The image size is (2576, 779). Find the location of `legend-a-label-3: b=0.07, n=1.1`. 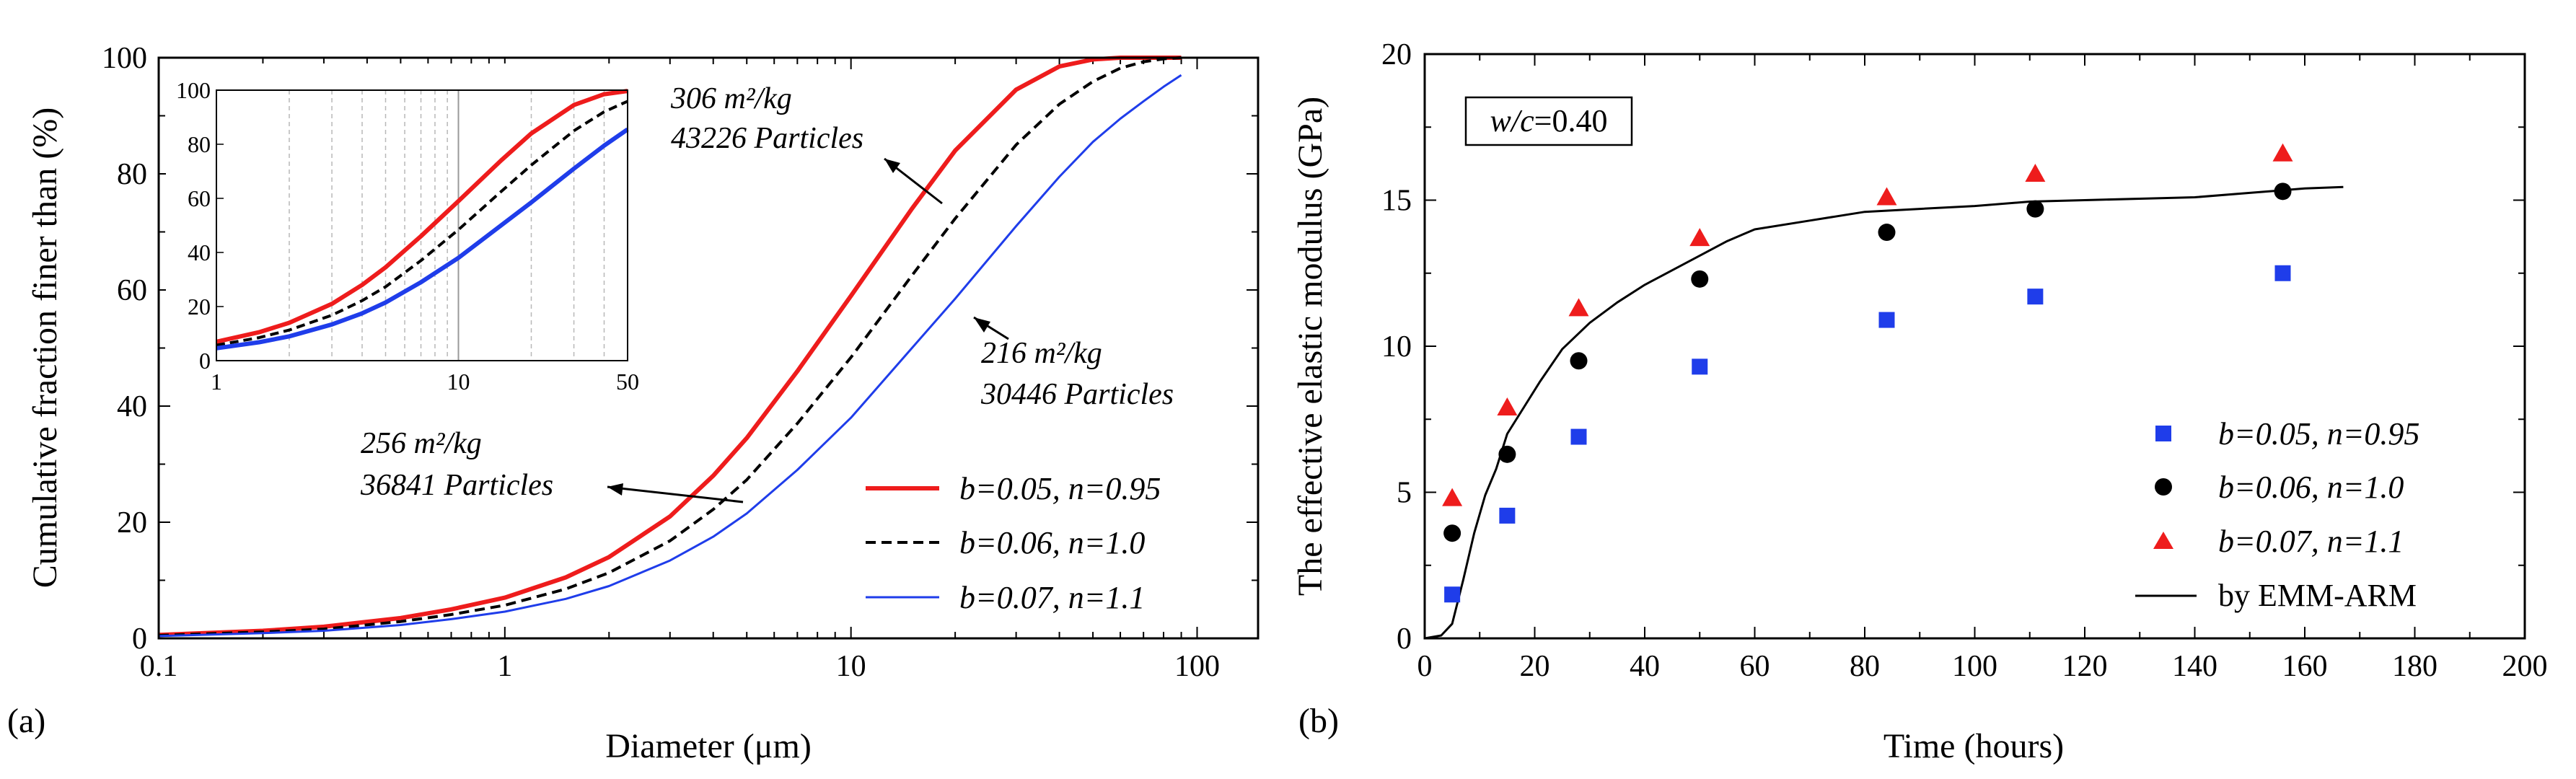

legend-a-label-3: b=0.07, n=1.1 is located at coordinates (1052, 597).